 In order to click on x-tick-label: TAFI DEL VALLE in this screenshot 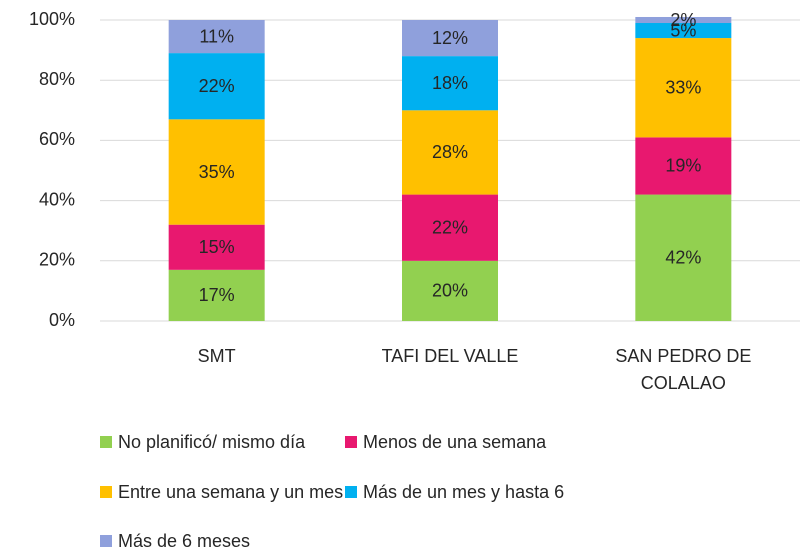, I will do `click(450, 356)`.